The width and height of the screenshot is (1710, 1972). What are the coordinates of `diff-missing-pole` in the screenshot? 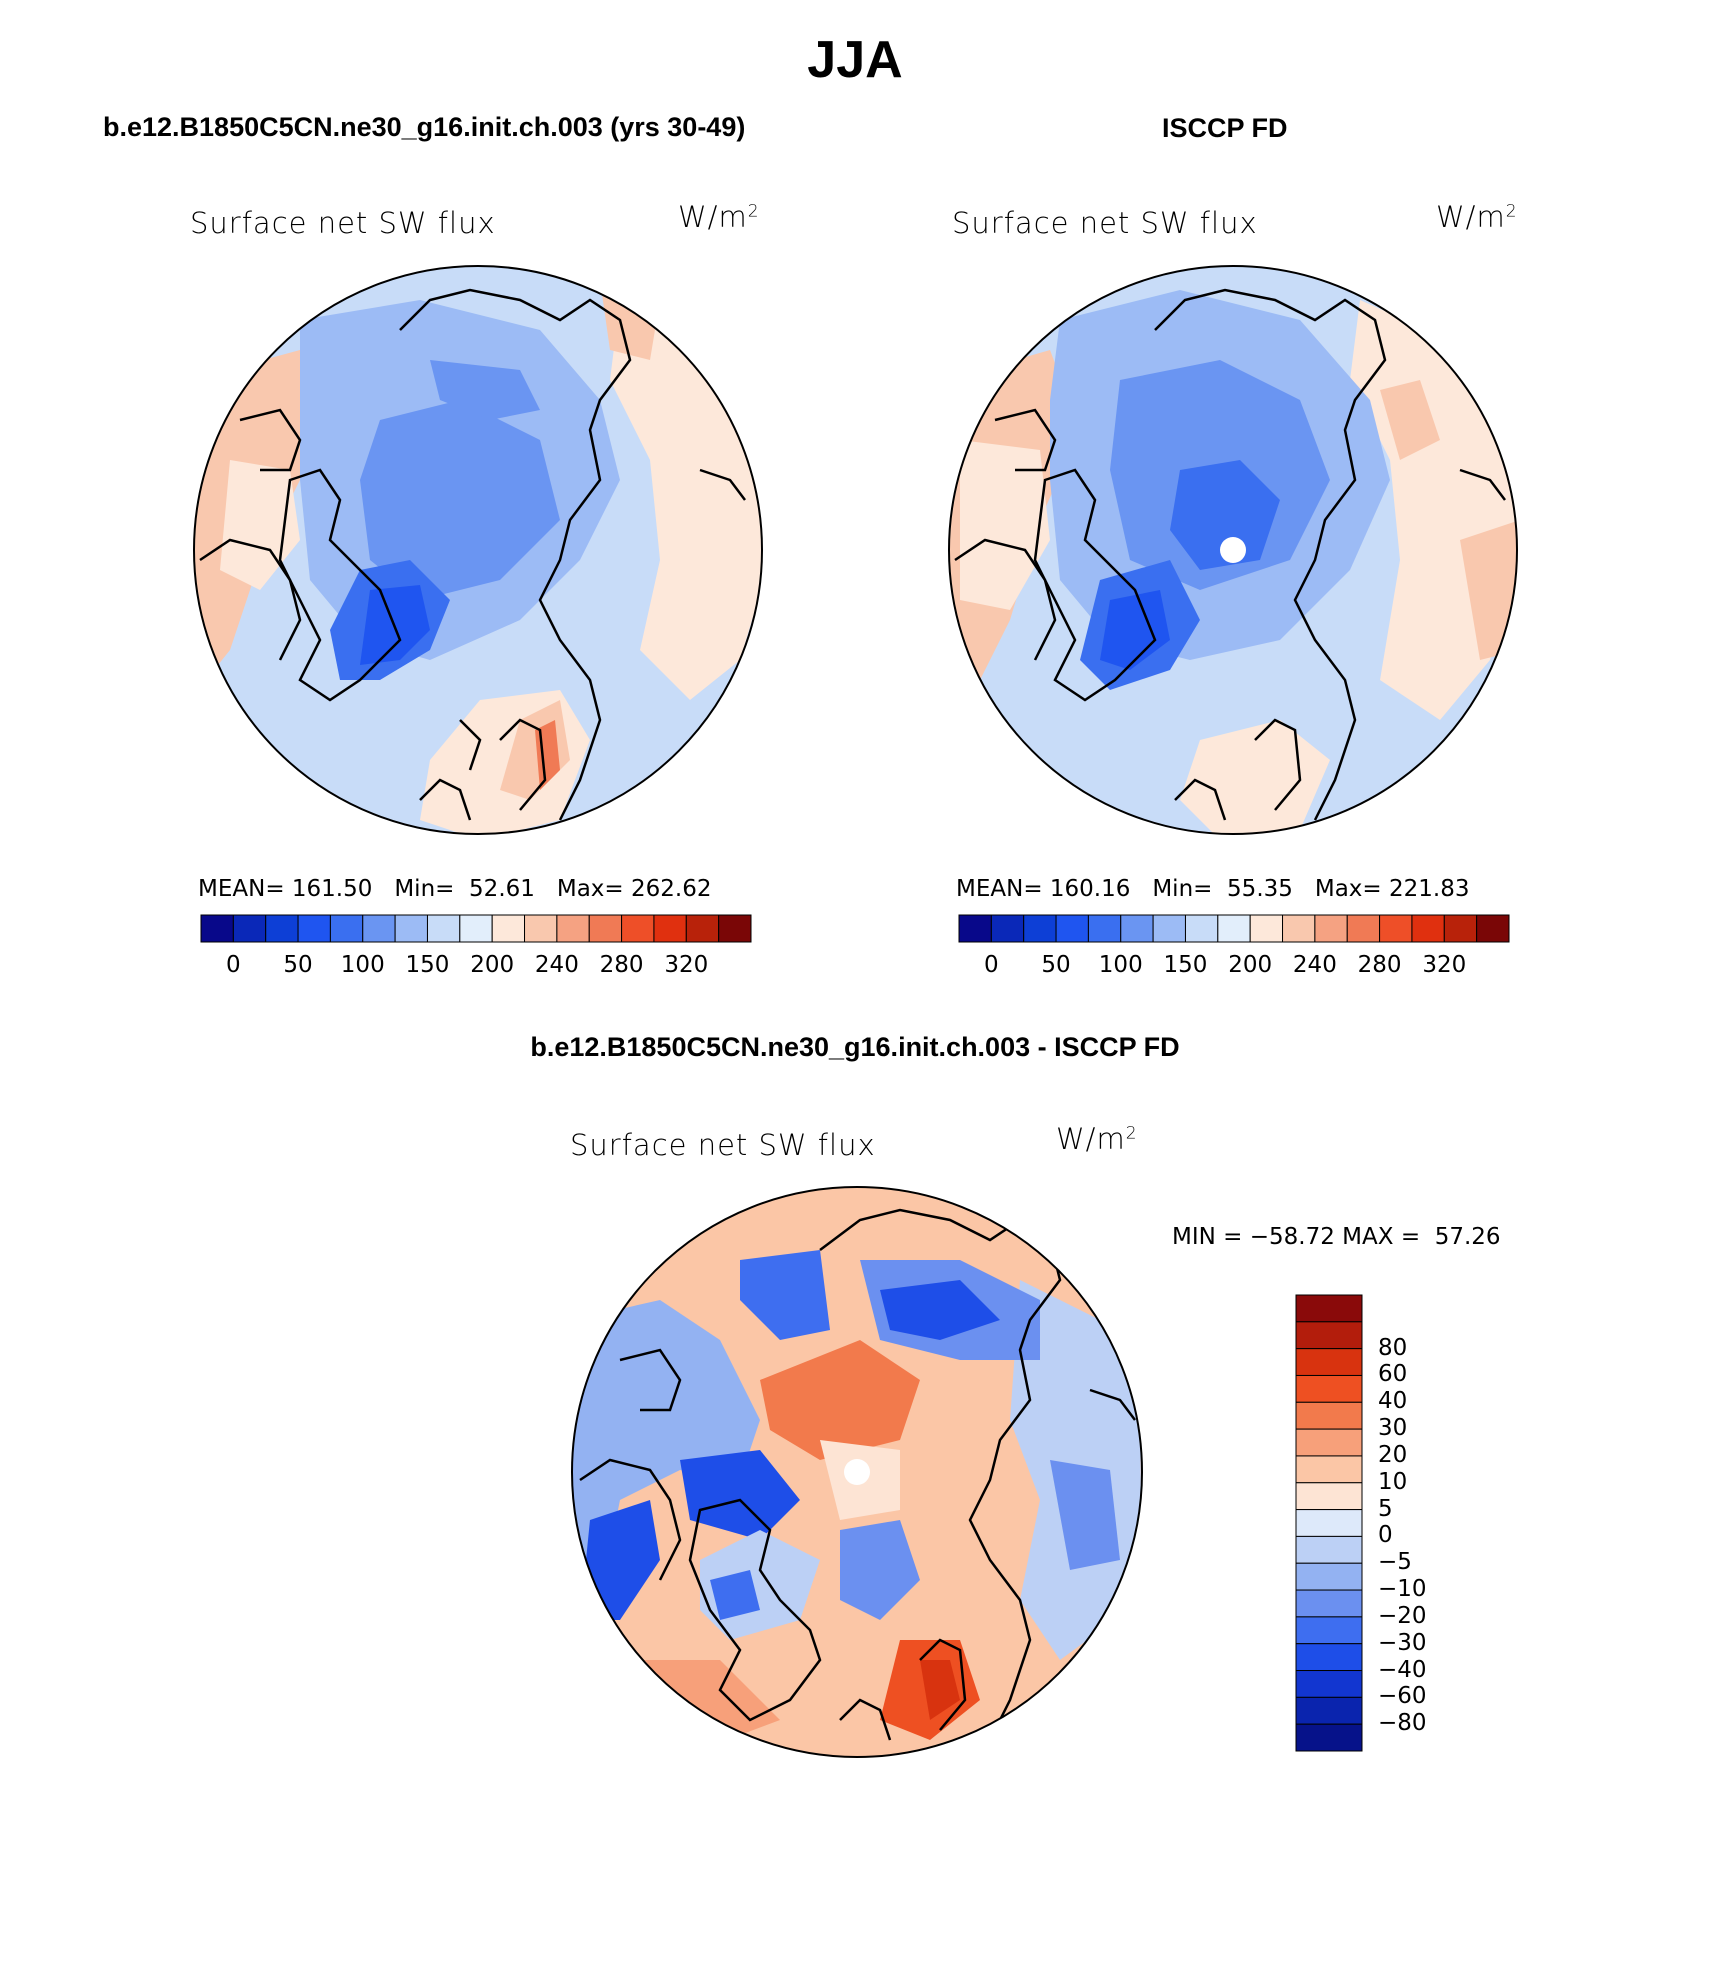 It's located at (857, 1472).